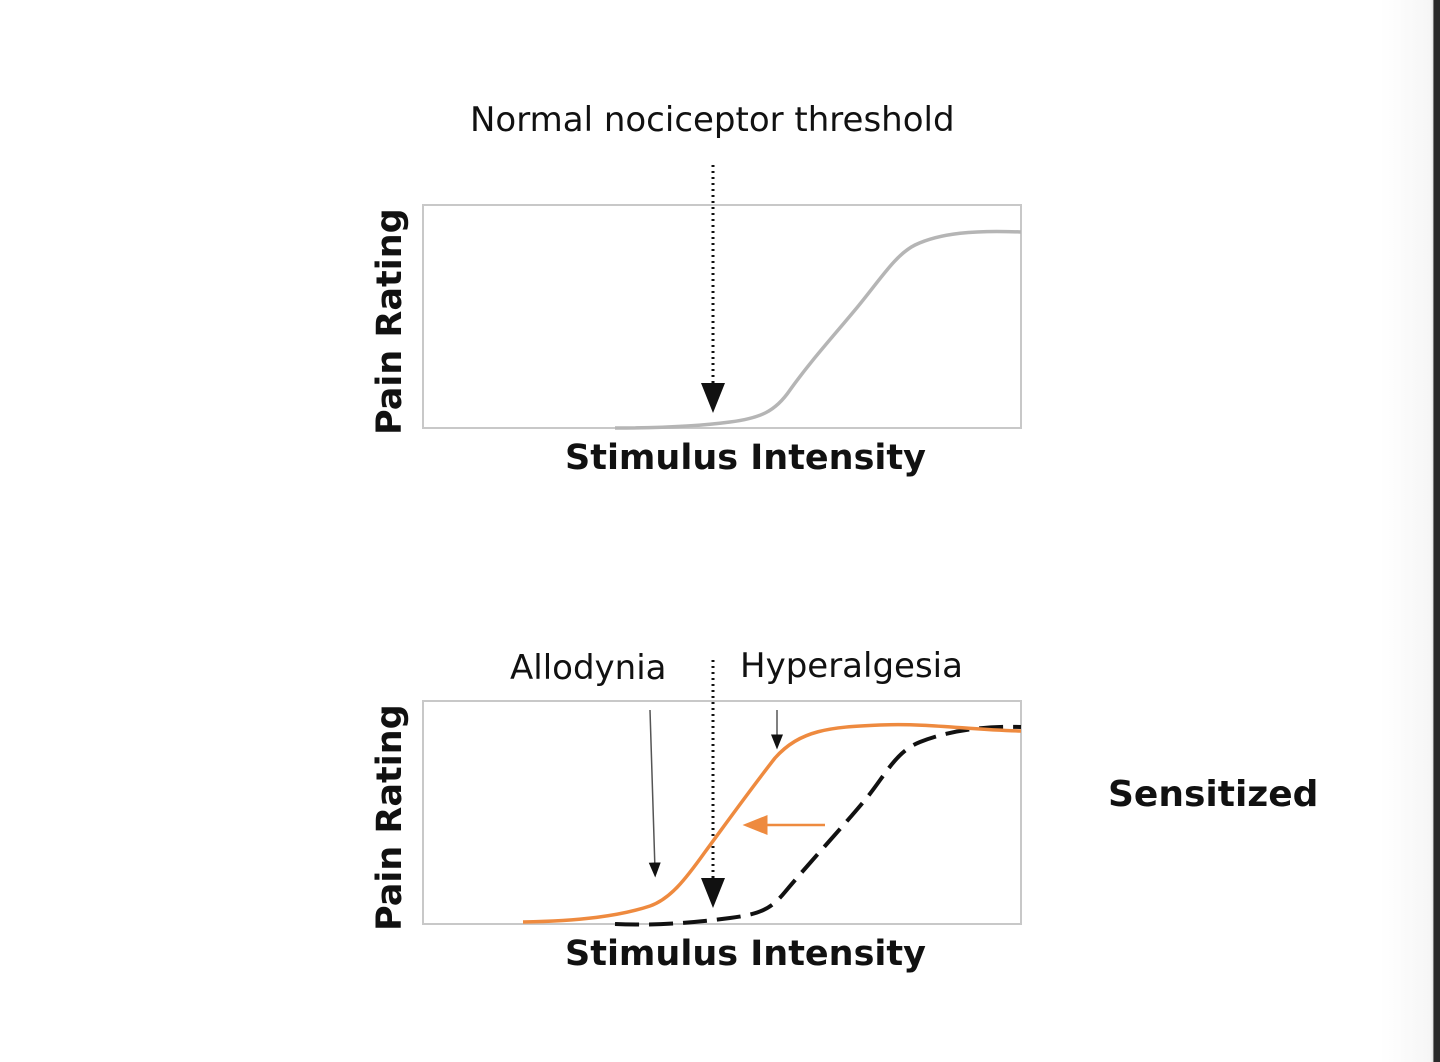 The image size is (1440, 1062). Describe the element at coordinates (745, 954) in the screenshot. I see `bottom-x-axis-label: Stimulus Intensity` at that location.